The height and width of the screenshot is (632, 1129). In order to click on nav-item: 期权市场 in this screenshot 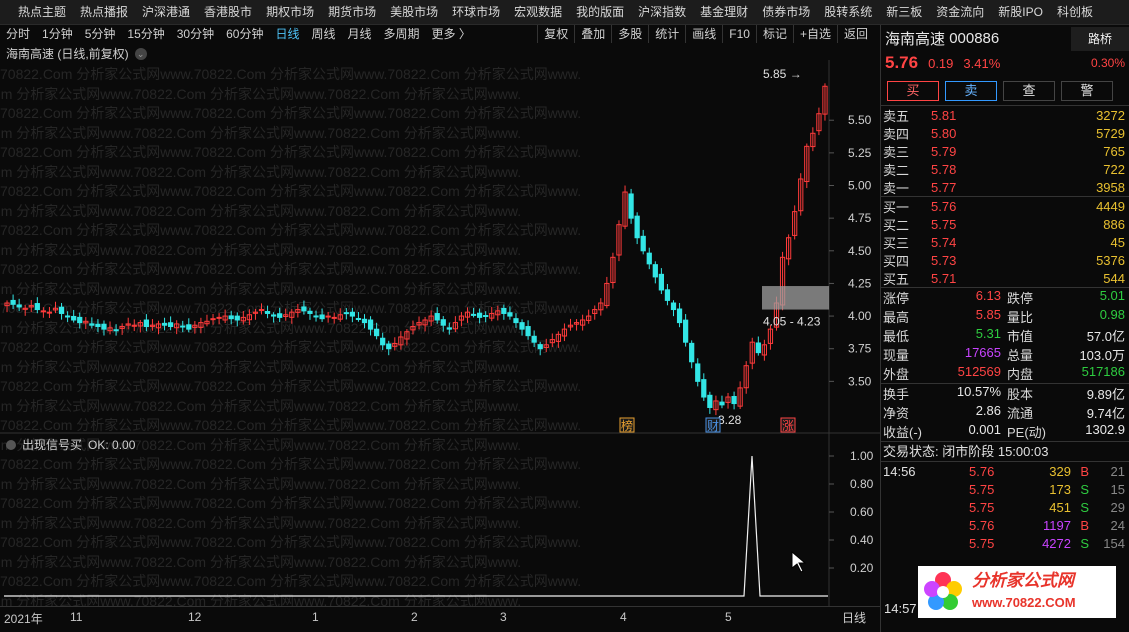, I will do `click(290, 11)`.